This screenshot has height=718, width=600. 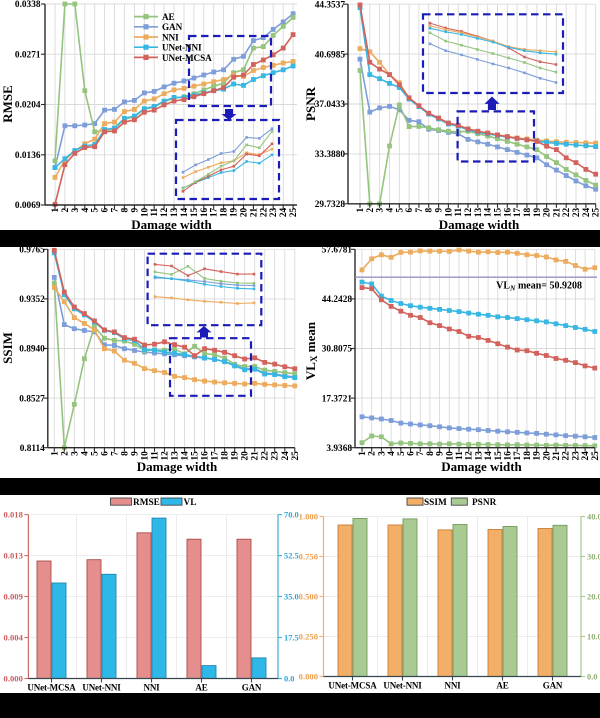 I want to click on svg-text: 35.0, so click(x=291, y=597).